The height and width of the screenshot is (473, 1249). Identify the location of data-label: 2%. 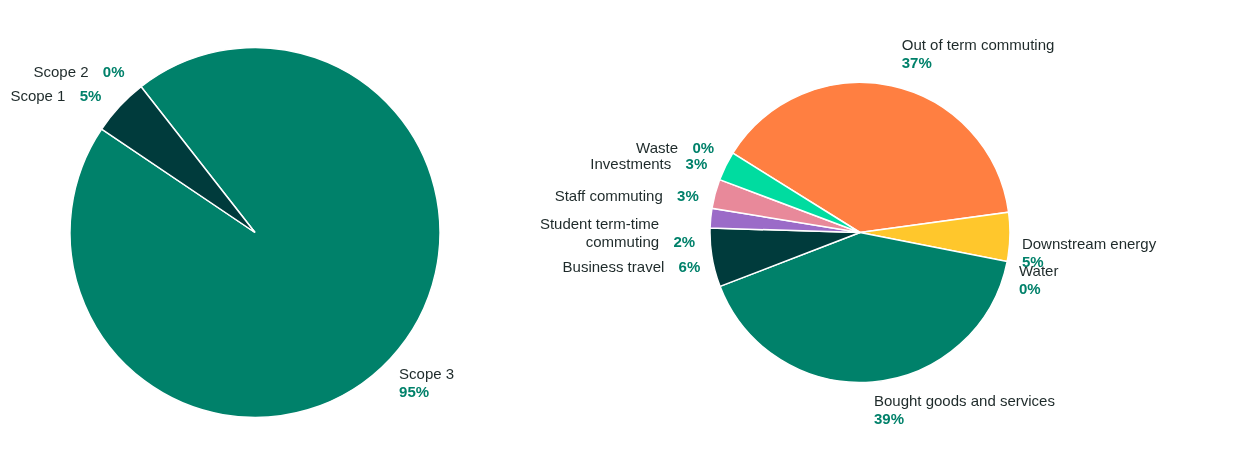
(684, 241).